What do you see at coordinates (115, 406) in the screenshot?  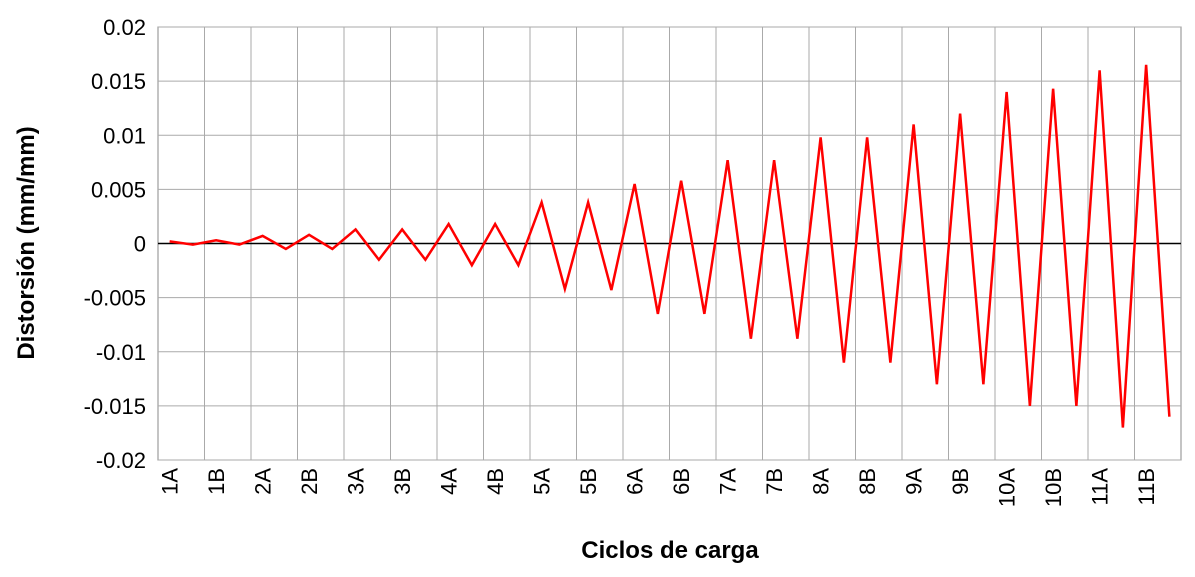 I see `y-tick-label: -0.015` at bounding box center [115, 406].